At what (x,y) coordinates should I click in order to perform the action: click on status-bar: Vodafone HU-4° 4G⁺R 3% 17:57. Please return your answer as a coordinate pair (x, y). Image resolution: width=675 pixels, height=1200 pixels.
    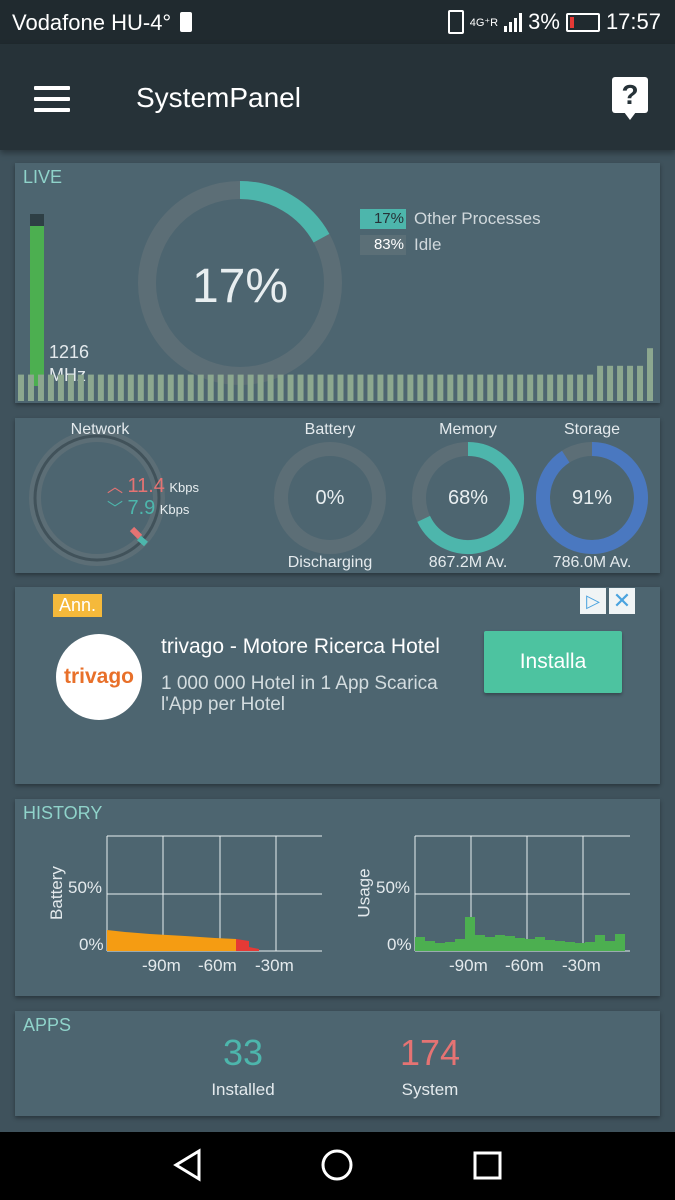
    Looking at the image, I should click on (337, 22).